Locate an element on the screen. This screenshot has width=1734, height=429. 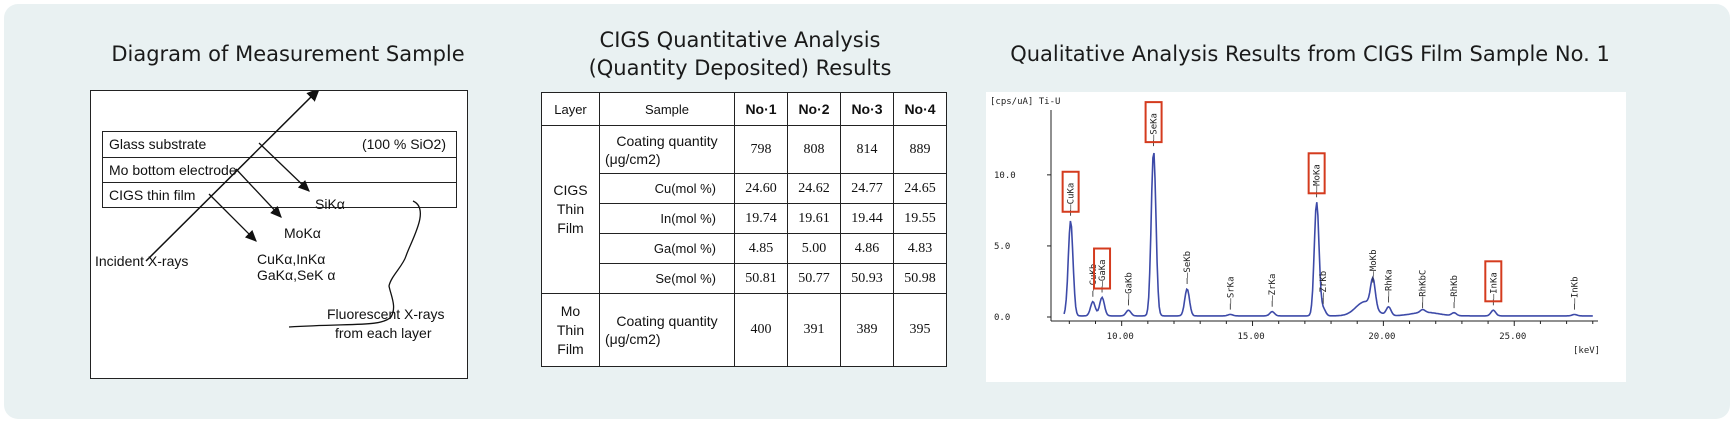
glass-substrate-note: (100 % SiO2) is located at coordinates (403, 144).